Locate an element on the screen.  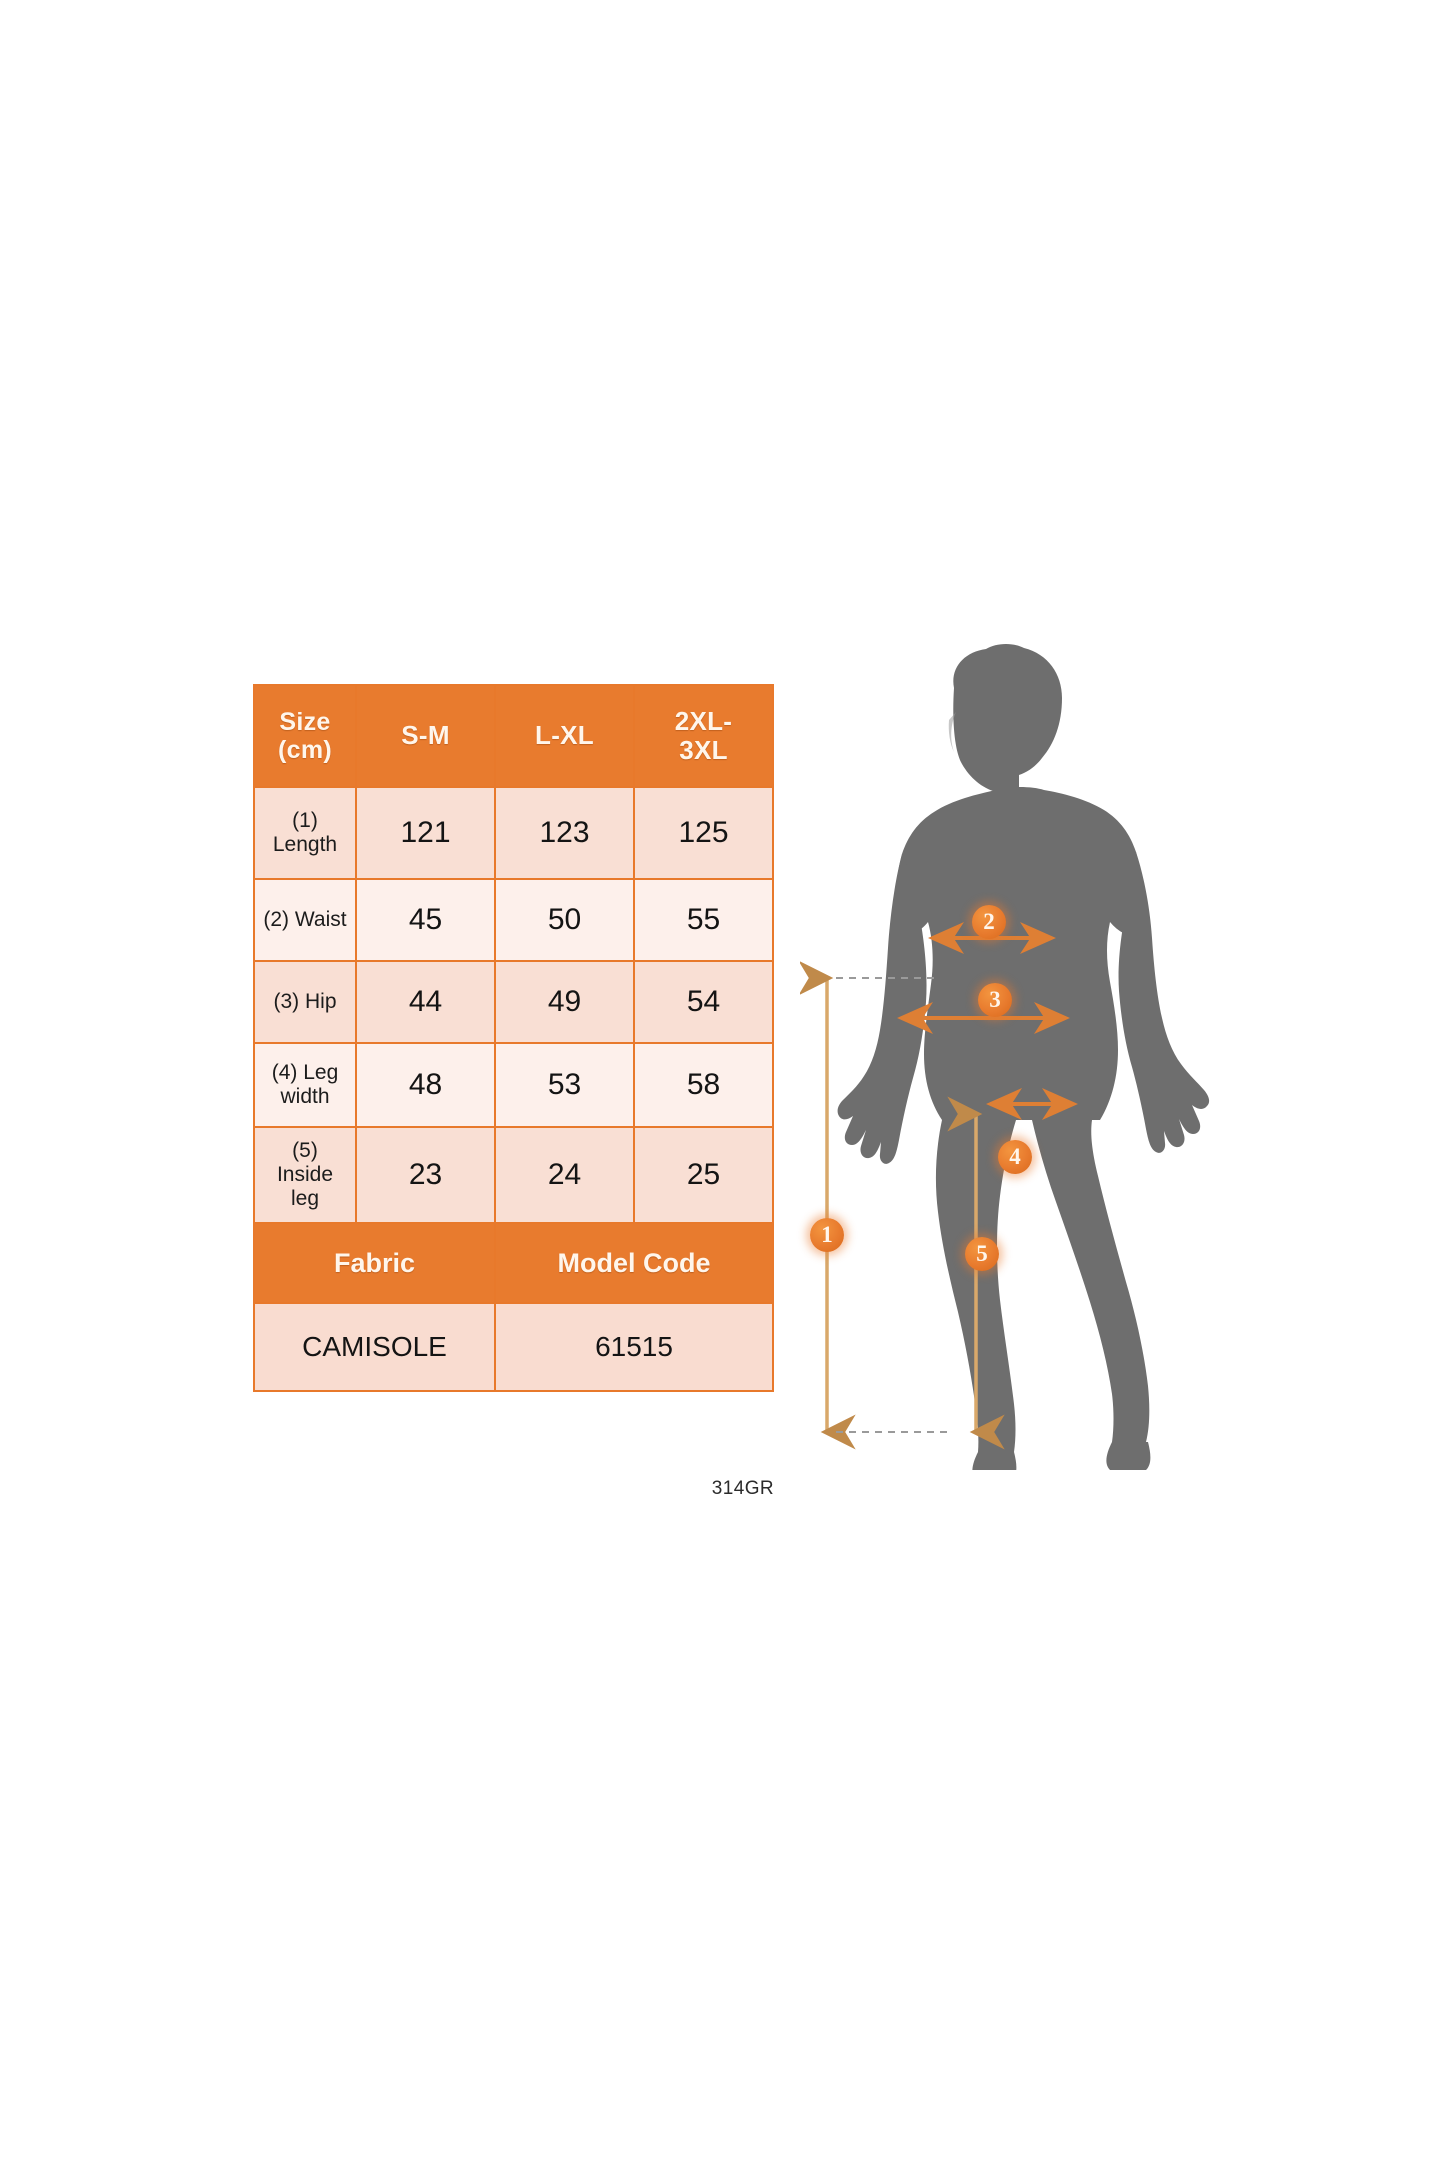
row-label-line1: (1) is located at coordinates (305, 821).